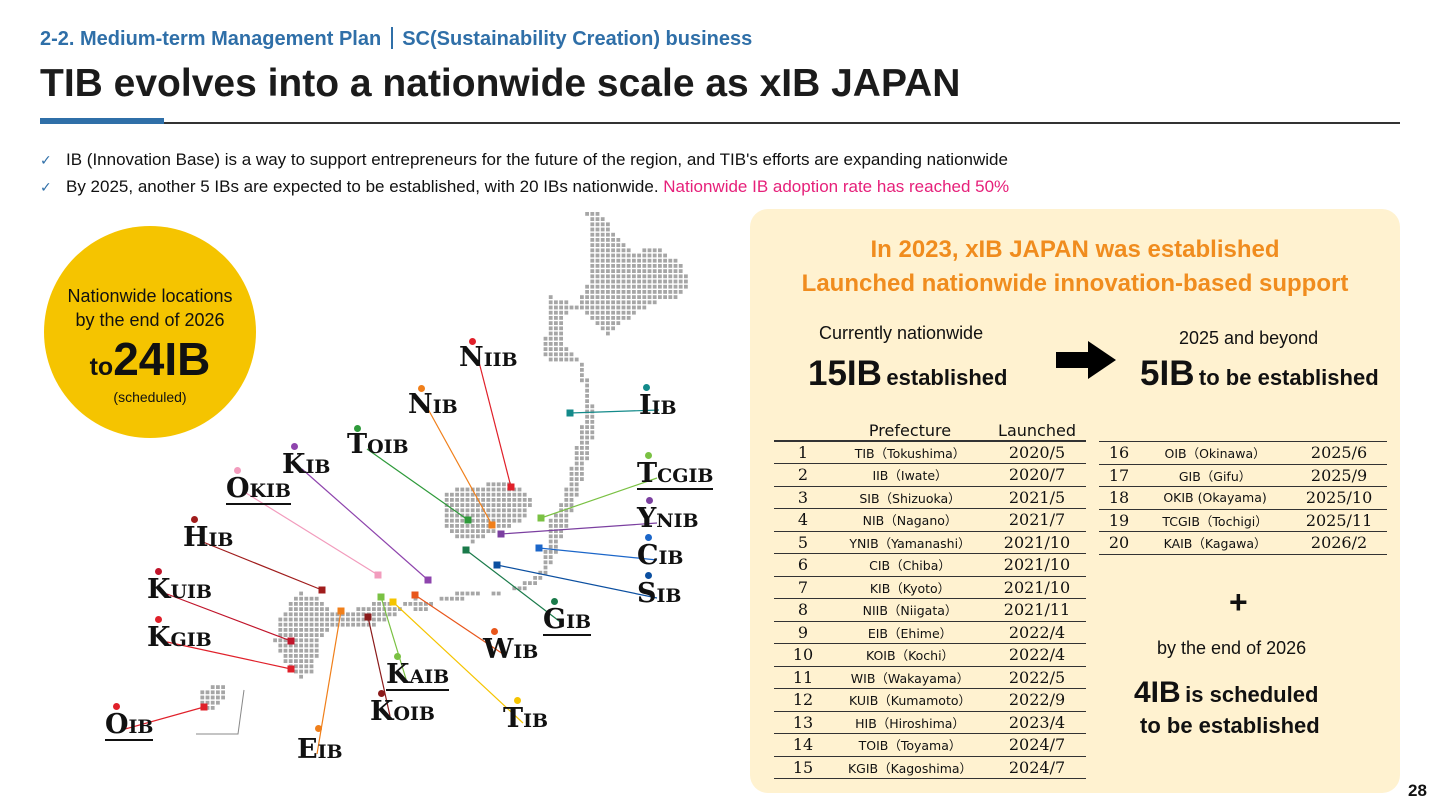  Describe the element at coordinates (229, 617) in the screenshot. I see `leader-line-kuib` at that location.